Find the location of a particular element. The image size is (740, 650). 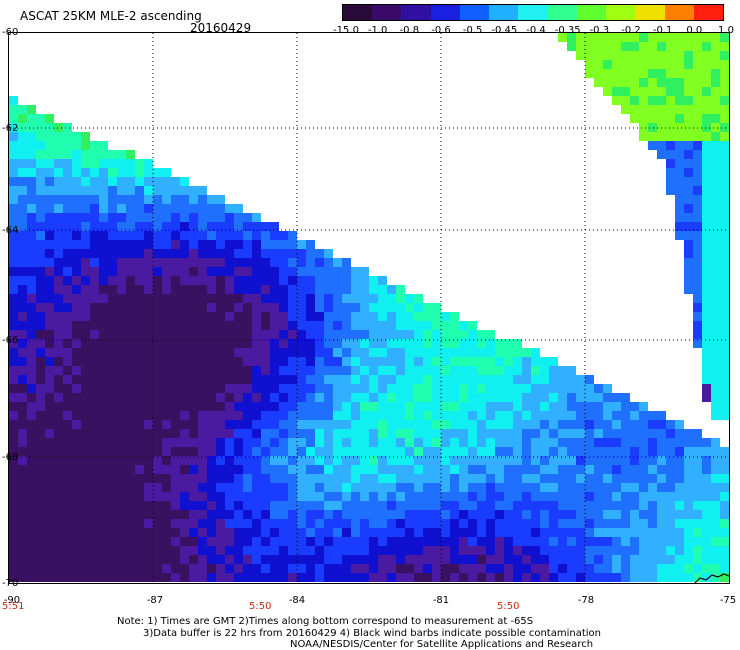

color-scale-label: -1.0 is located at coordinates (377, 30).